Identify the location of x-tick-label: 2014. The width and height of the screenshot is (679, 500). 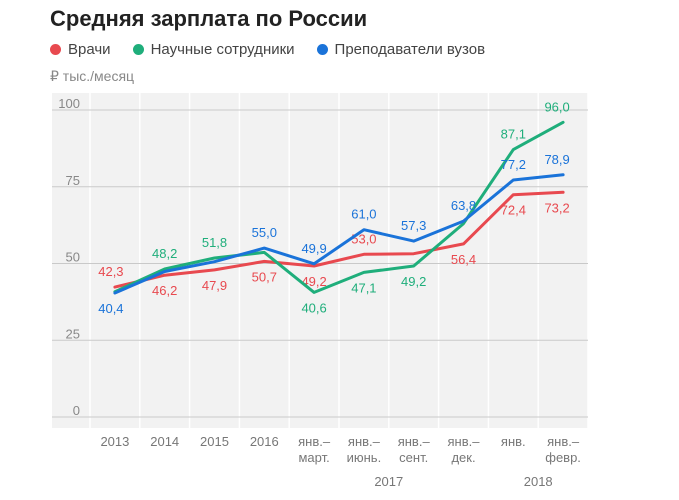
(164, 441).